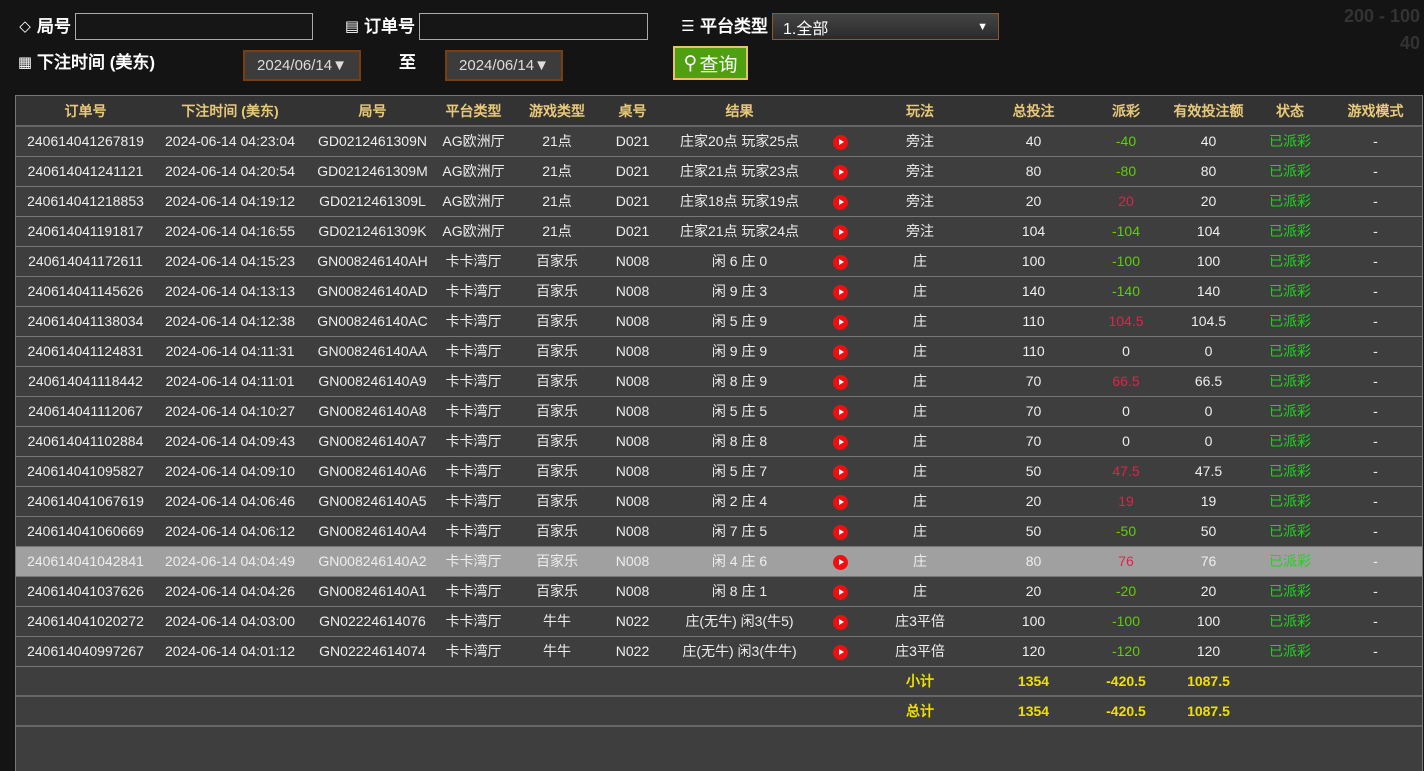 The image size is (1424, 771). Describe the element at coordinates (840, 111) in the screenshot. I see `column-header` at that location.